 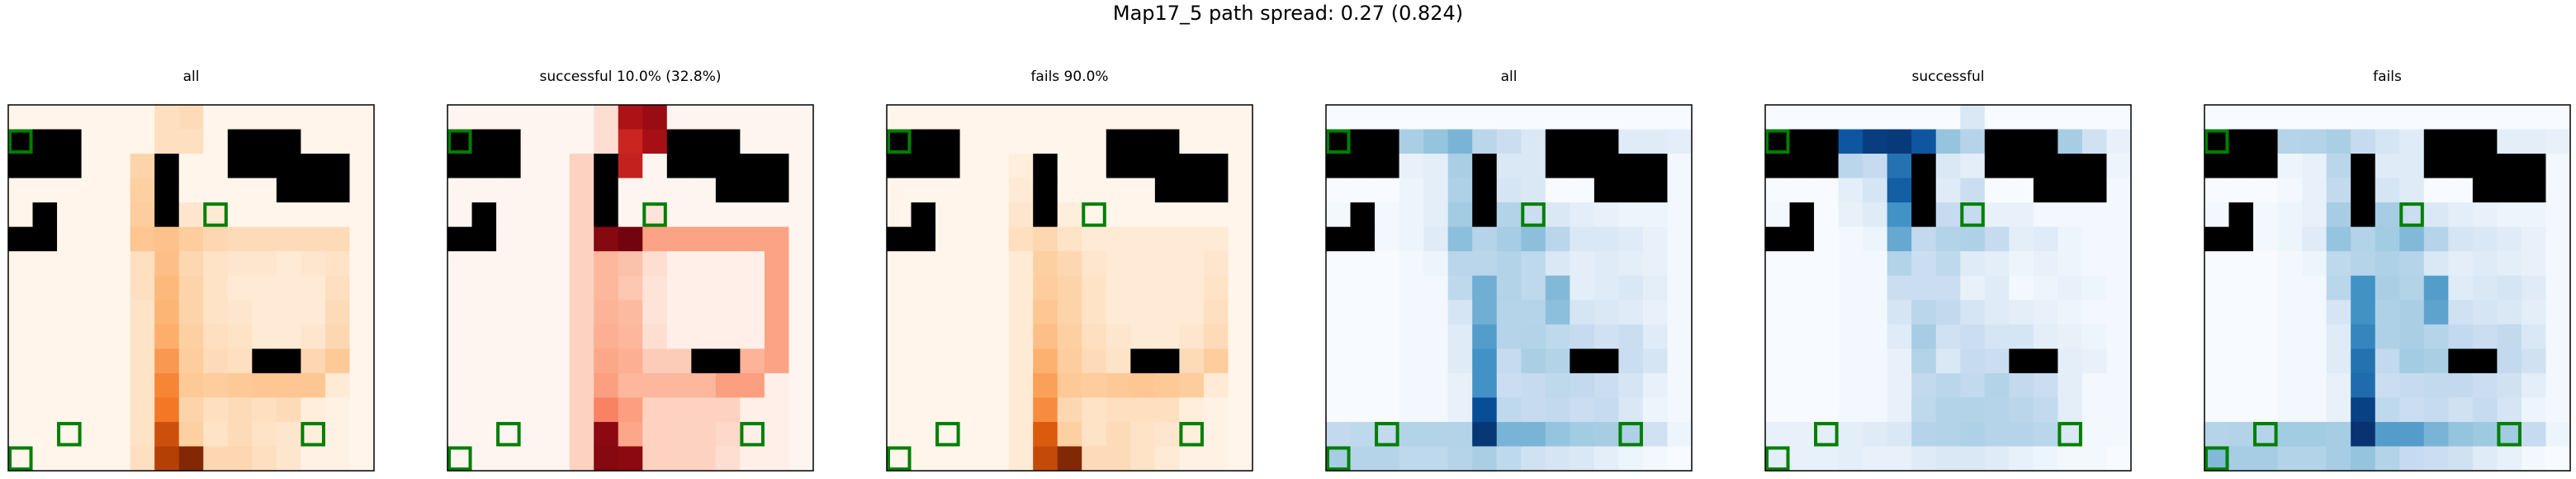 I want to click on target-marker, so click(x=20, y=142).